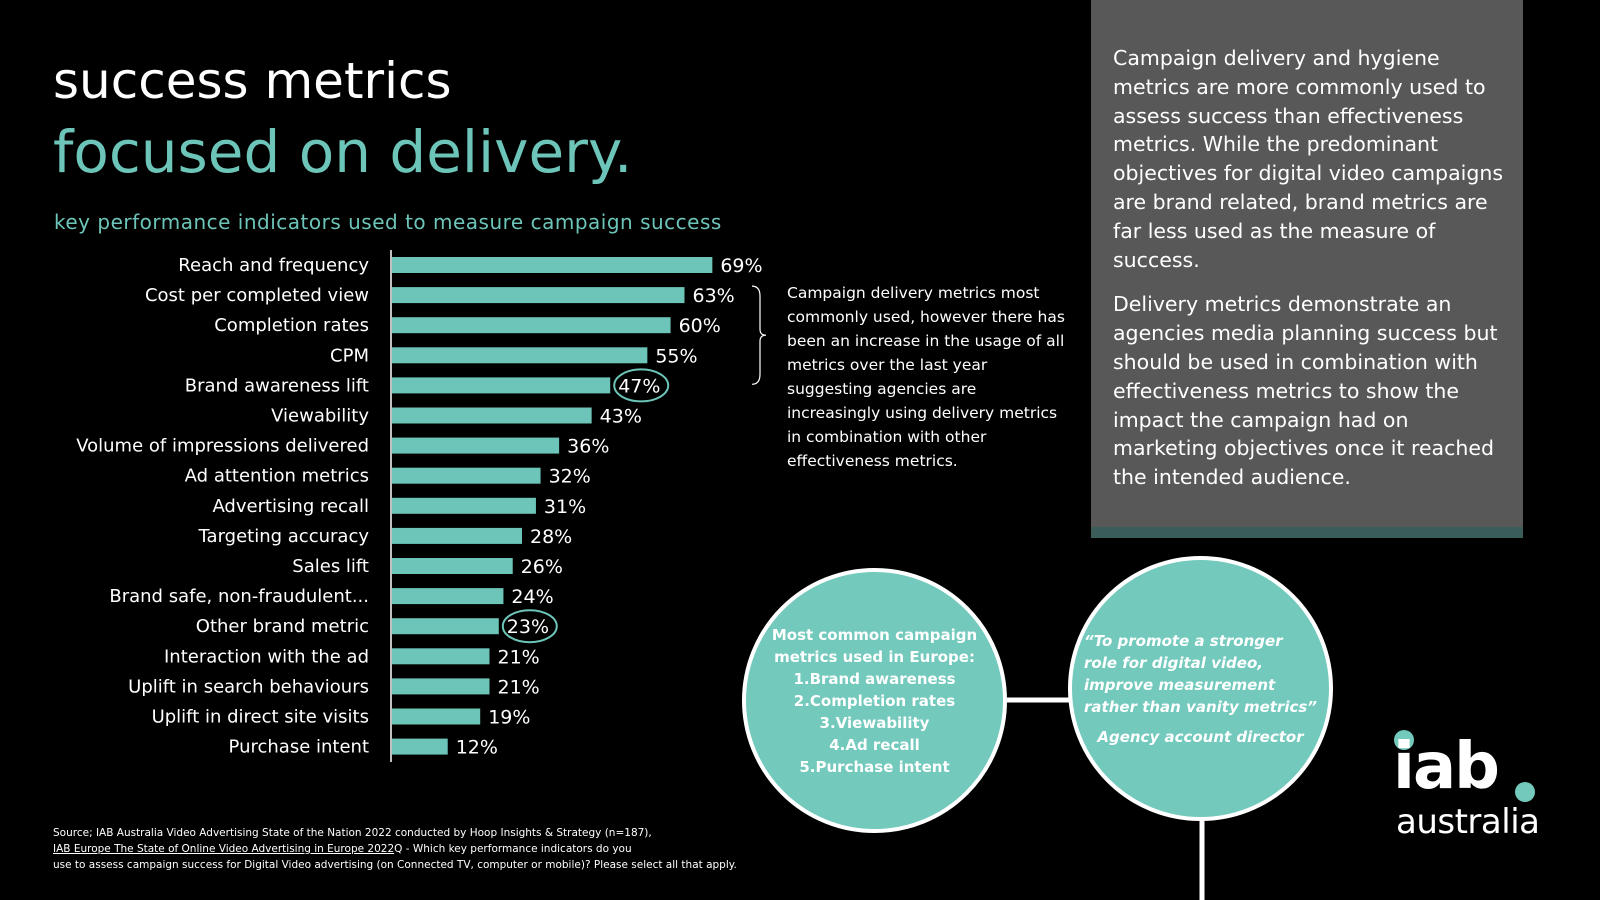 The height and width of the screenshot is (900, 1600). Describe the element at coordinates (1200, 706) in the screenshot. I see `quote-line-4: rather than vanity metrics”` at that location.